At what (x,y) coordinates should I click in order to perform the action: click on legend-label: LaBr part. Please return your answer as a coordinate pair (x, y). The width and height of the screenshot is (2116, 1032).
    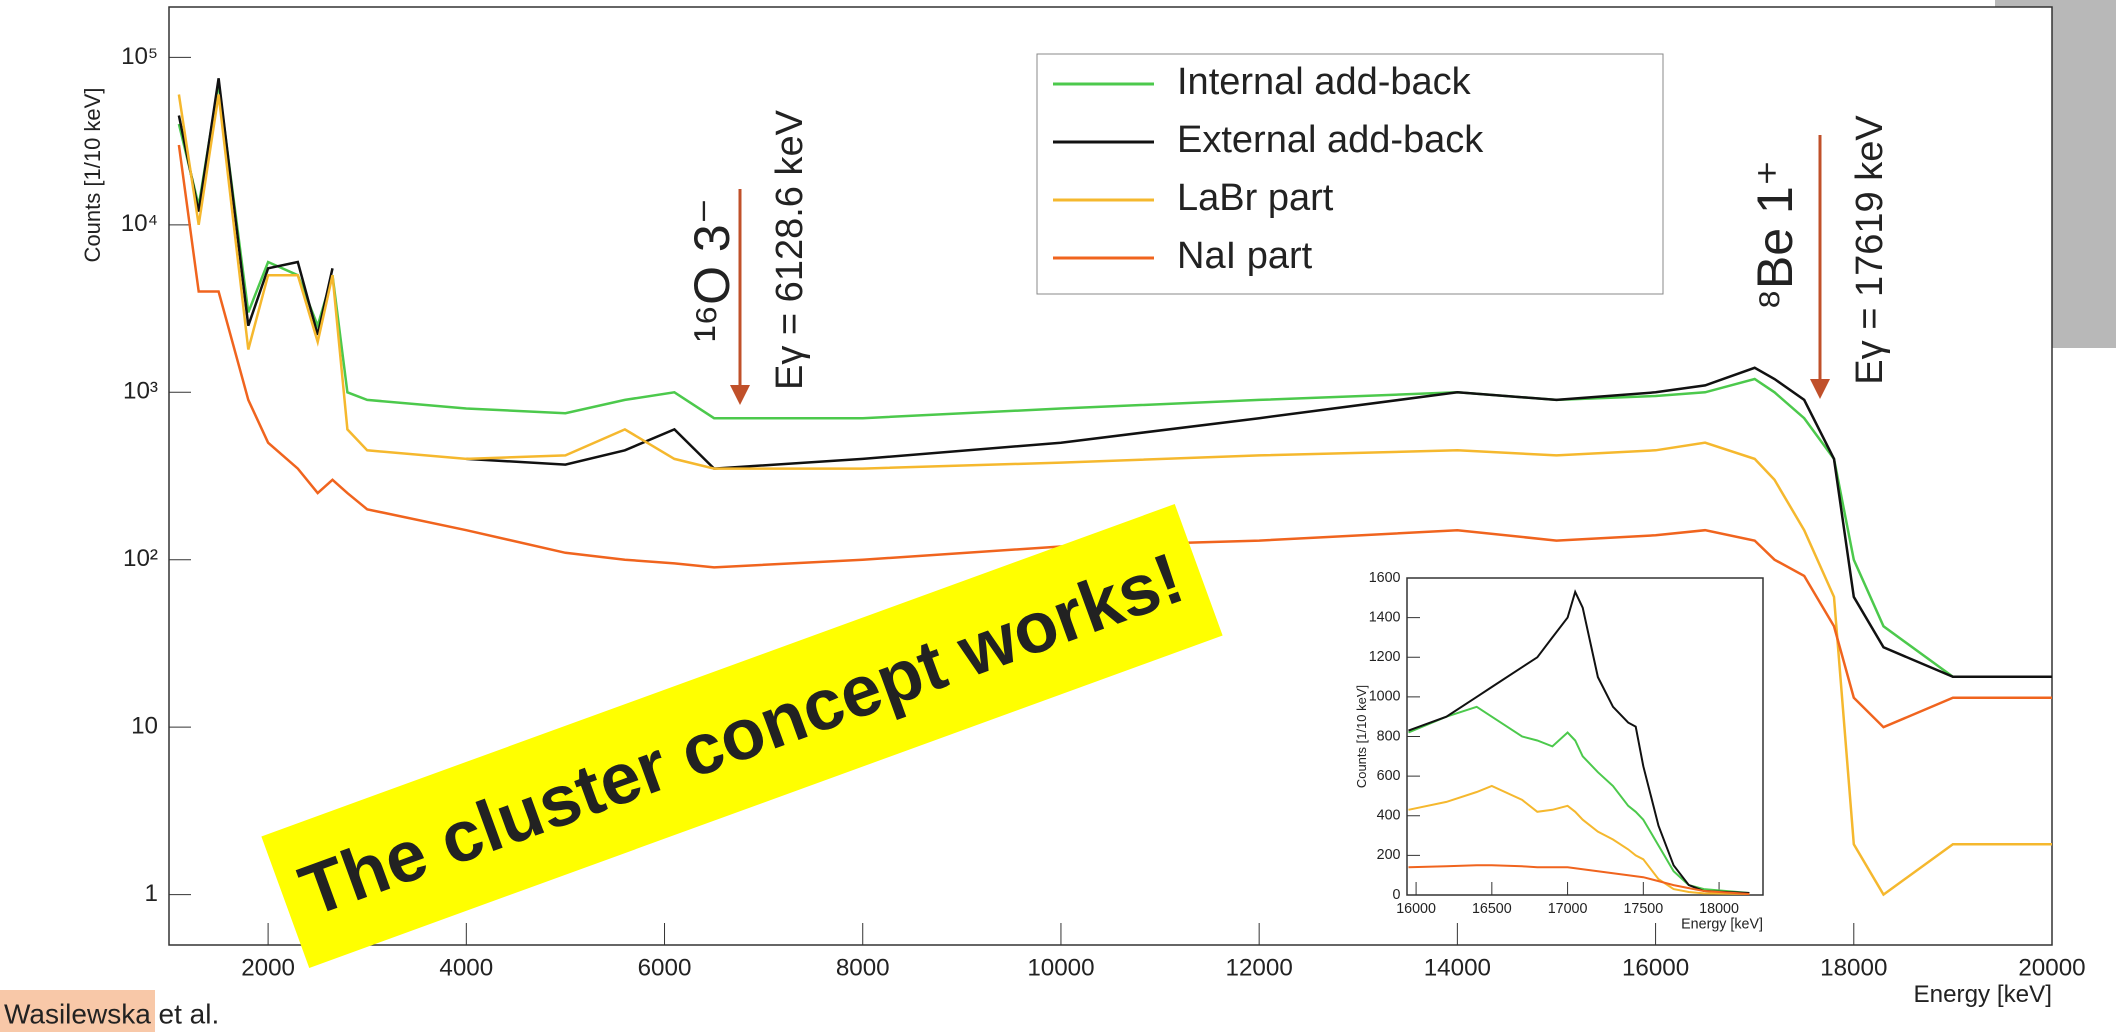
    Looking at the image, I should click on (1255, 198).